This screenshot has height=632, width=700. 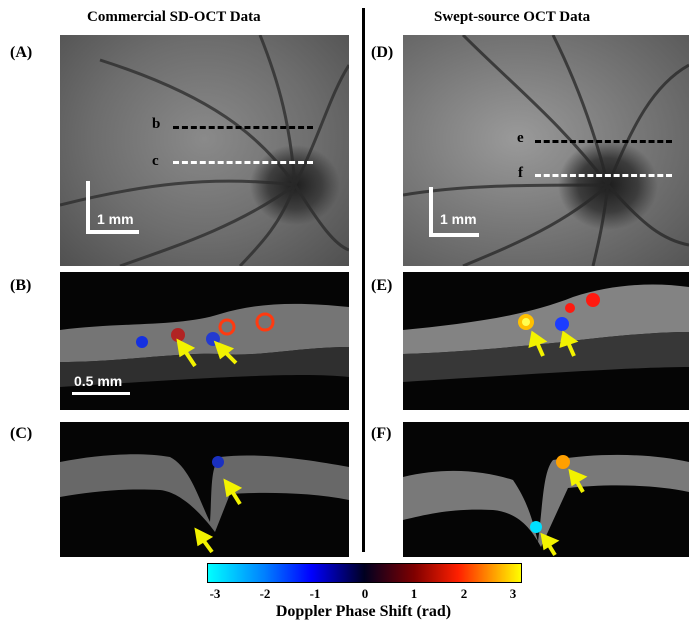 I want to click on arrow-e2-head, so click(x=569, y=339).